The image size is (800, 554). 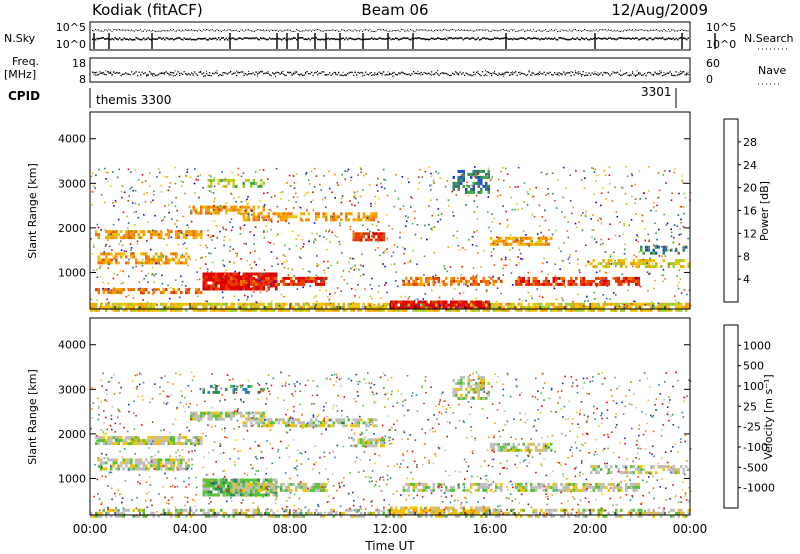 What do you see at coordinates (71, 27) in the screenshot?
I see `nsky-tick-high: 10^5` at bounding box center [71, 27].